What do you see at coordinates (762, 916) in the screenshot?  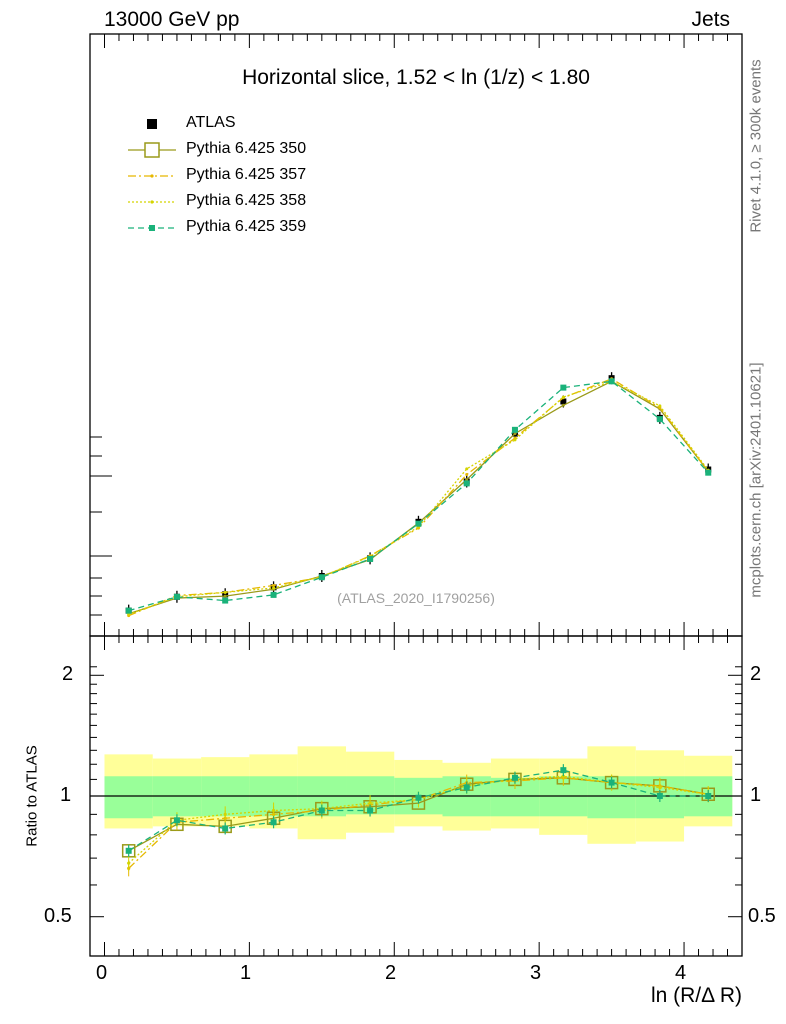 I see `ratio-y-tick-label-right: 0.5` at bounding box center [762, 916].